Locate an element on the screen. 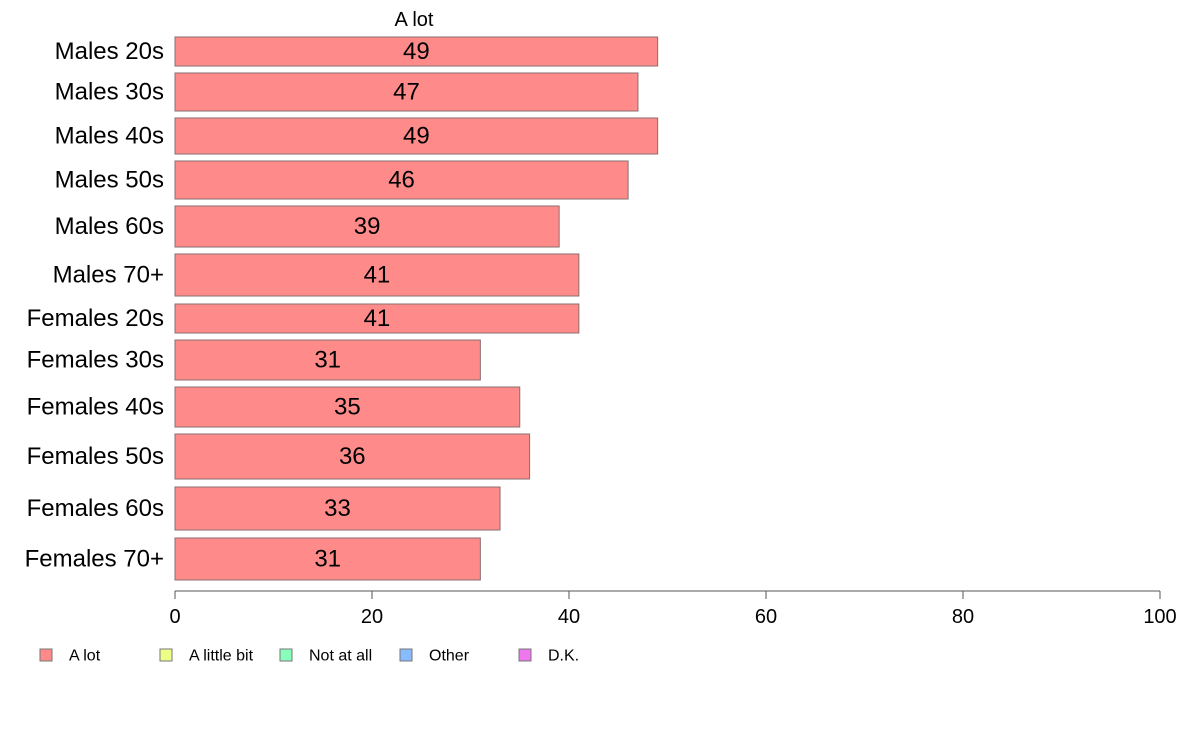 This screenshot has width=1188, height=736. category-label: Females 30s is located at coordinates (95, 360).